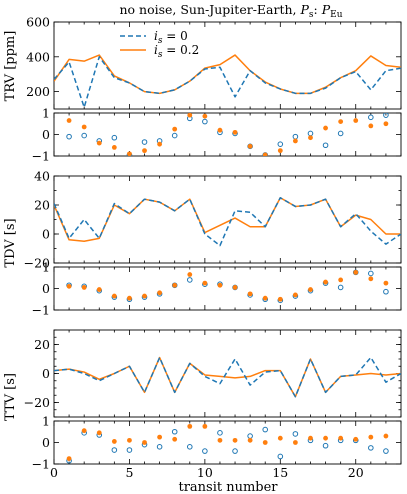 The height and width of the screenshot is (494, 407). What do you see at coordinates (305, 9) in the screenshot?
I see `title-ratio-a: P` at bounding box center [305, 9].